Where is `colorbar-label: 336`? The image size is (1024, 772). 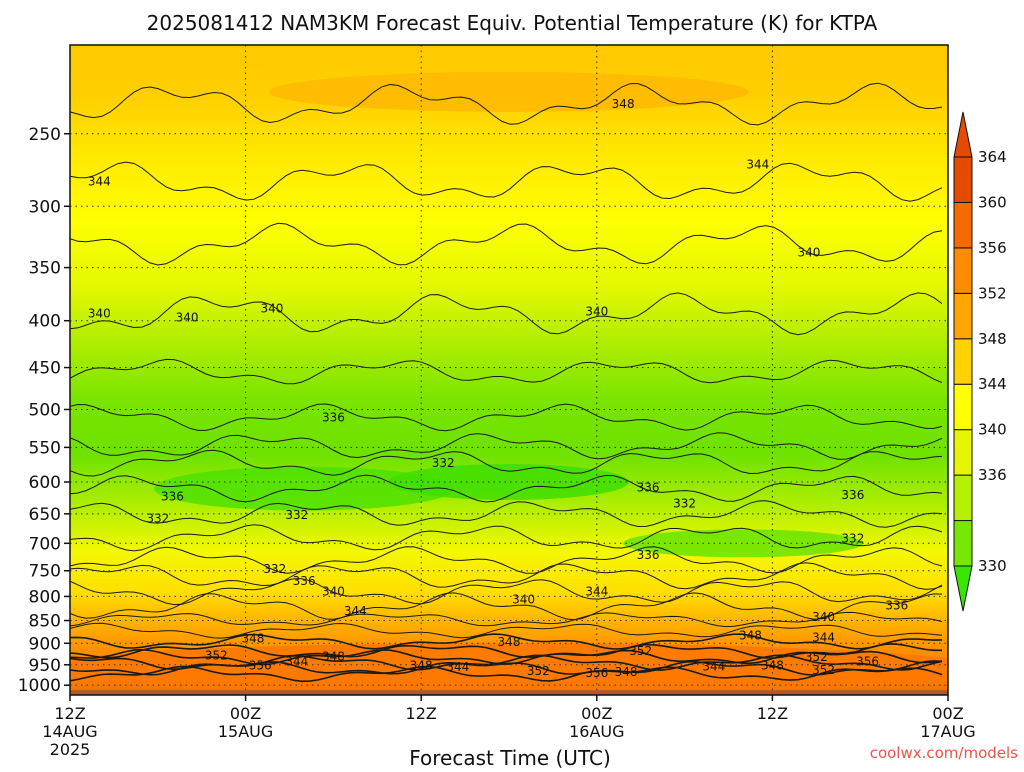
colorbar-label: 336 is located at coordinates (992, 475).